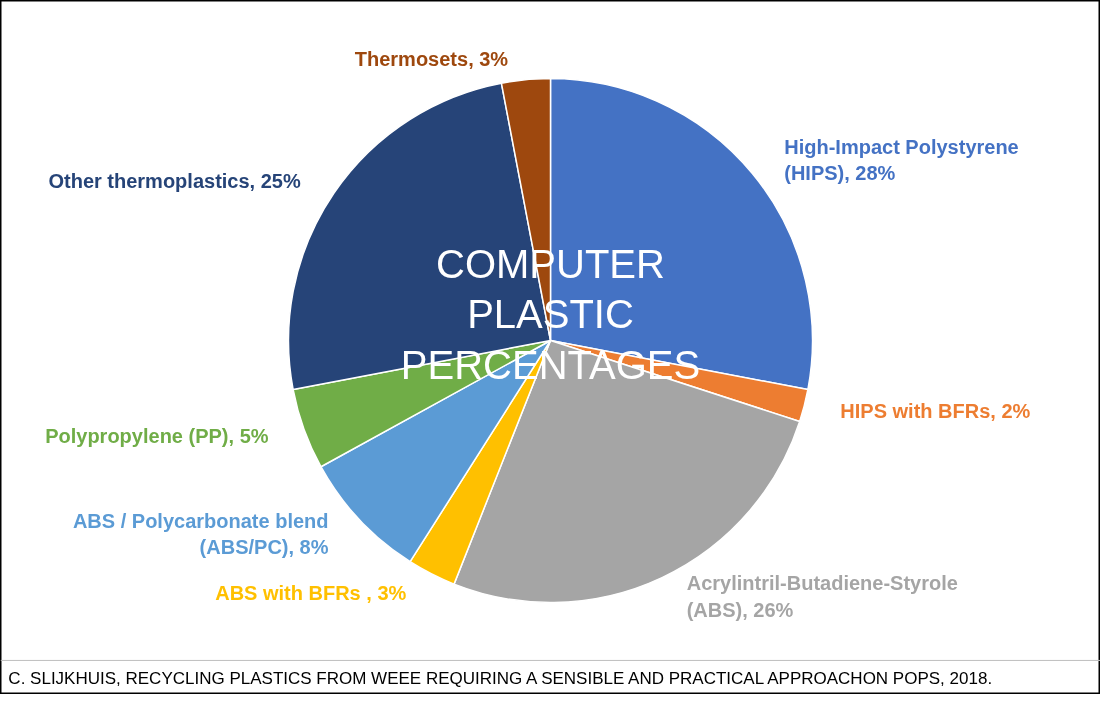  What do you see at coordinates (822, 596) in the screenshot?
I see `slice-label: Acrylintril-Butadiene-Styrole (ABS), 26%` at bounding box center [822, 596].